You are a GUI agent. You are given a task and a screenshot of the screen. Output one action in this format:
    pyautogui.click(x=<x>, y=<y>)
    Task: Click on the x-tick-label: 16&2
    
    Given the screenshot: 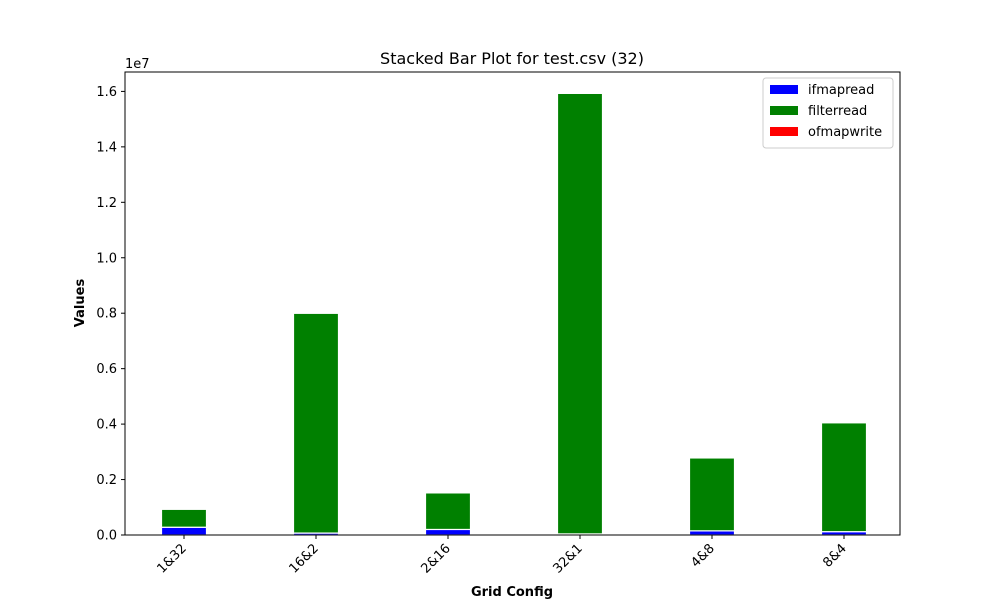 What is the action you would take?
    pyautogui.click(x=304, y=558)
    